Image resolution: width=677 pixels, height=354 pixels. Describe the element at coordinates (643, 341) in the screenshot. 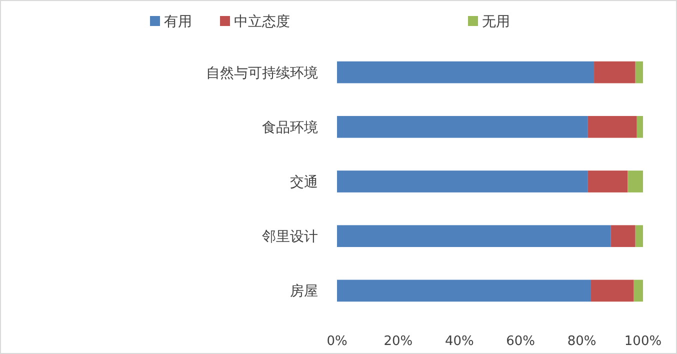

I see `x-tick-label: 100%` at that location.